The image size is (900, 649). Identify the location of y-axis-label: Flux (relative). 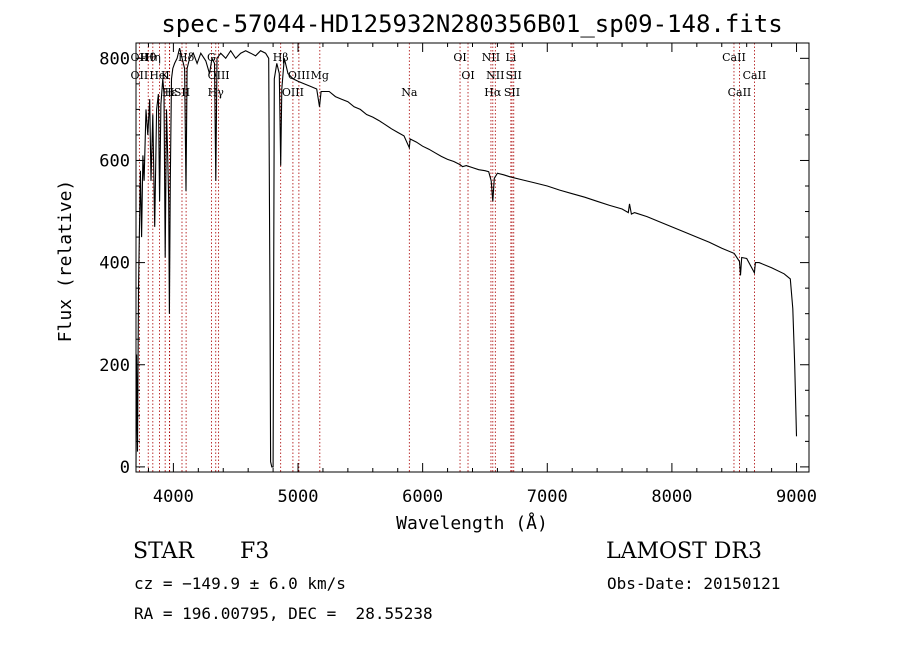
(65, 261).